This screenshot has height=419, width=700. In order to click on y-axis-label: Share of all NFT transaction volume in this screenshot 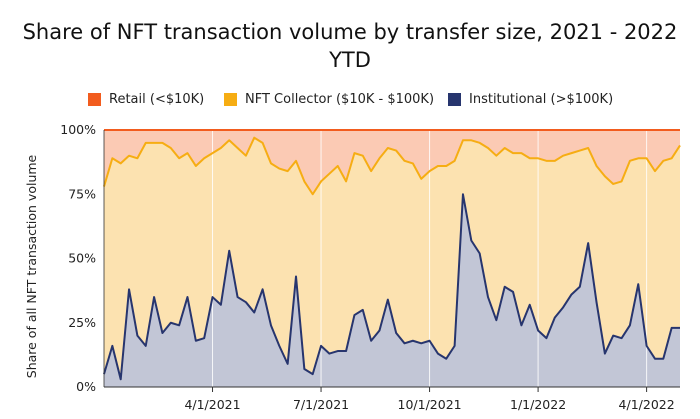, I will do `click(31, 266)`.